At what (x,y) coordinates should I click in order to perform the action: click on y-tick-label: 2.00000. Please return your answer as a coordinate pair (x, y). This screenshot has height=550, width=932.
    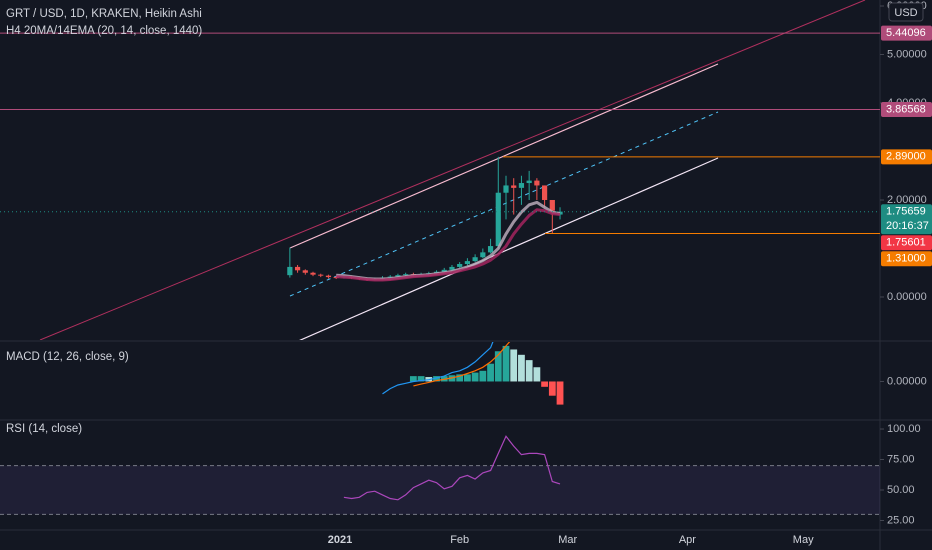
    Looking at the image, I should click on (907, 200).